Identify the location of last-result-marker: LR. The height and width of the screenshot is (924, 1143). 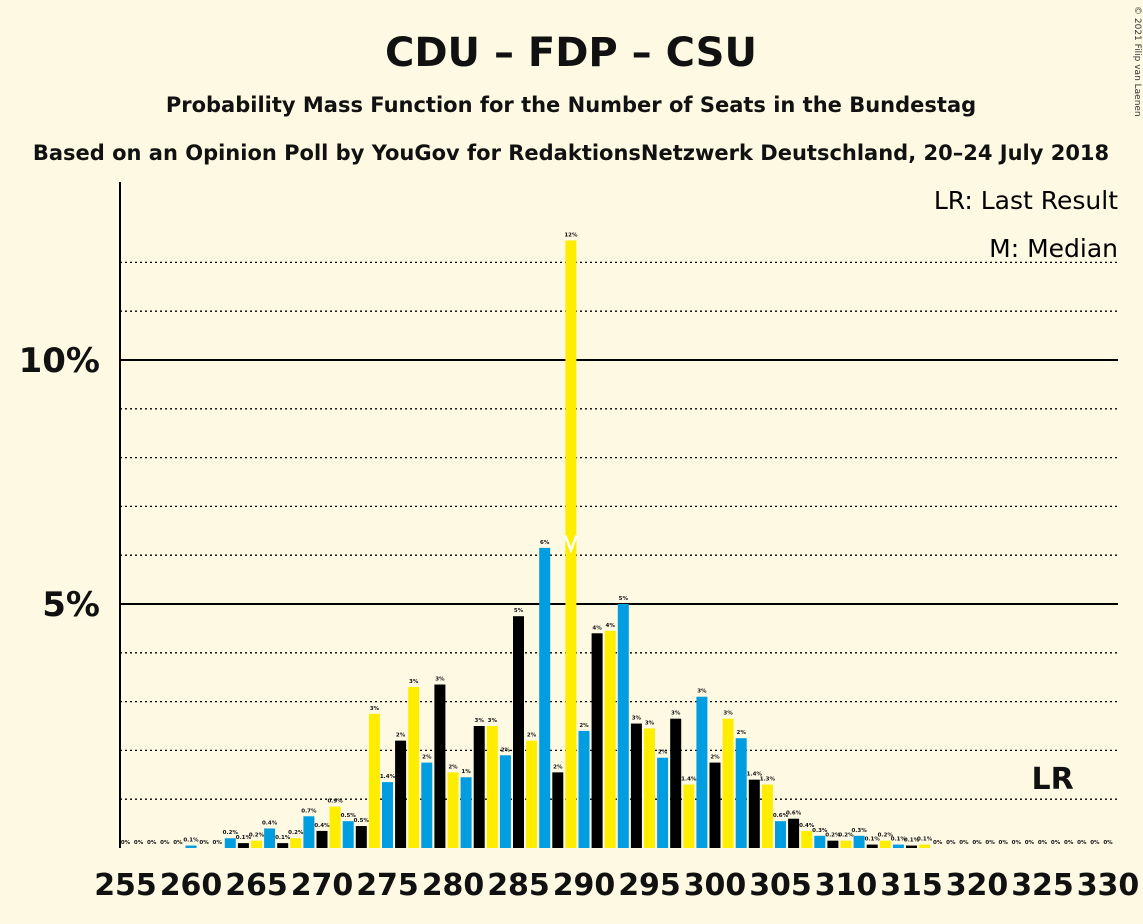
(1052, 779).